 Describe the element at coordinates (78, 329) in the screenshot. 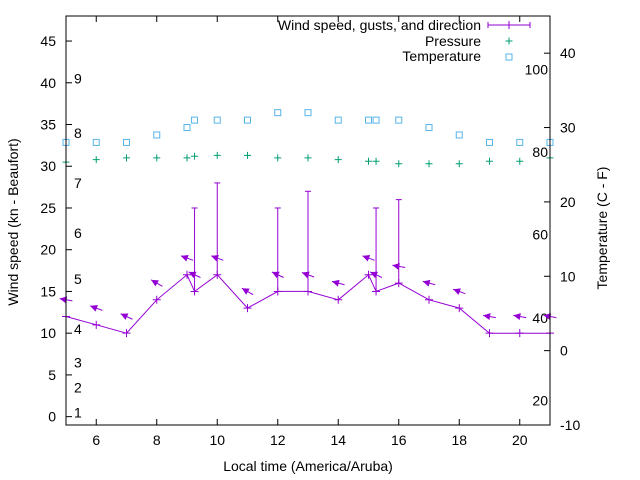

I see `beaufort-label: 4` at that location.